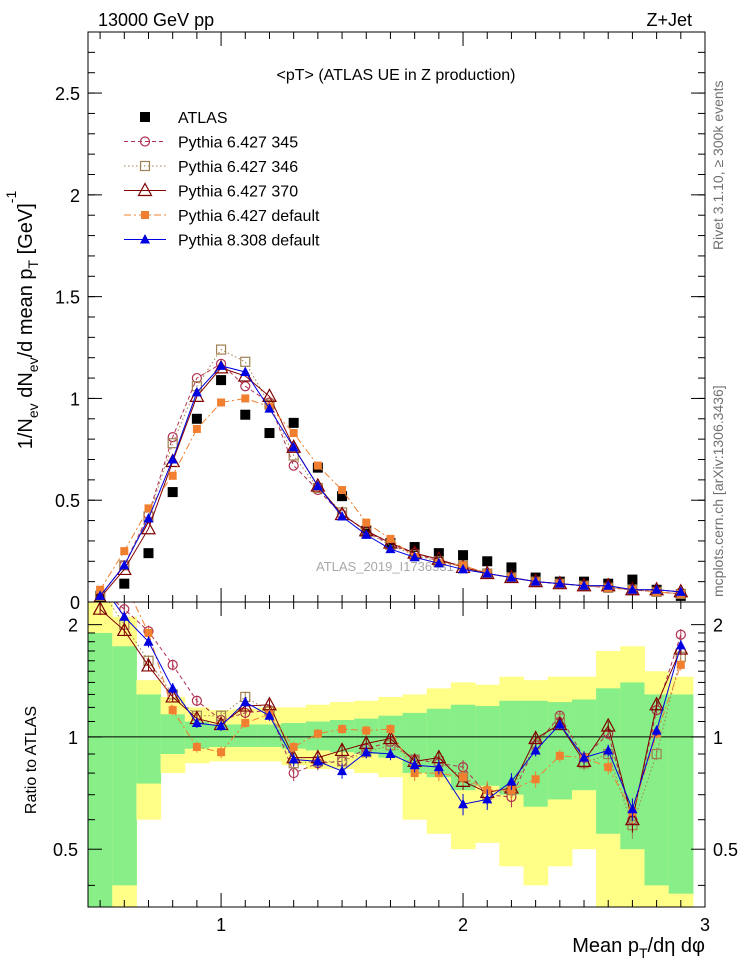  What do you see at coordinates (718, 738) in the screenshot?
I see `ratio-tick-label-right: 1` at bounding box center [718, 738].